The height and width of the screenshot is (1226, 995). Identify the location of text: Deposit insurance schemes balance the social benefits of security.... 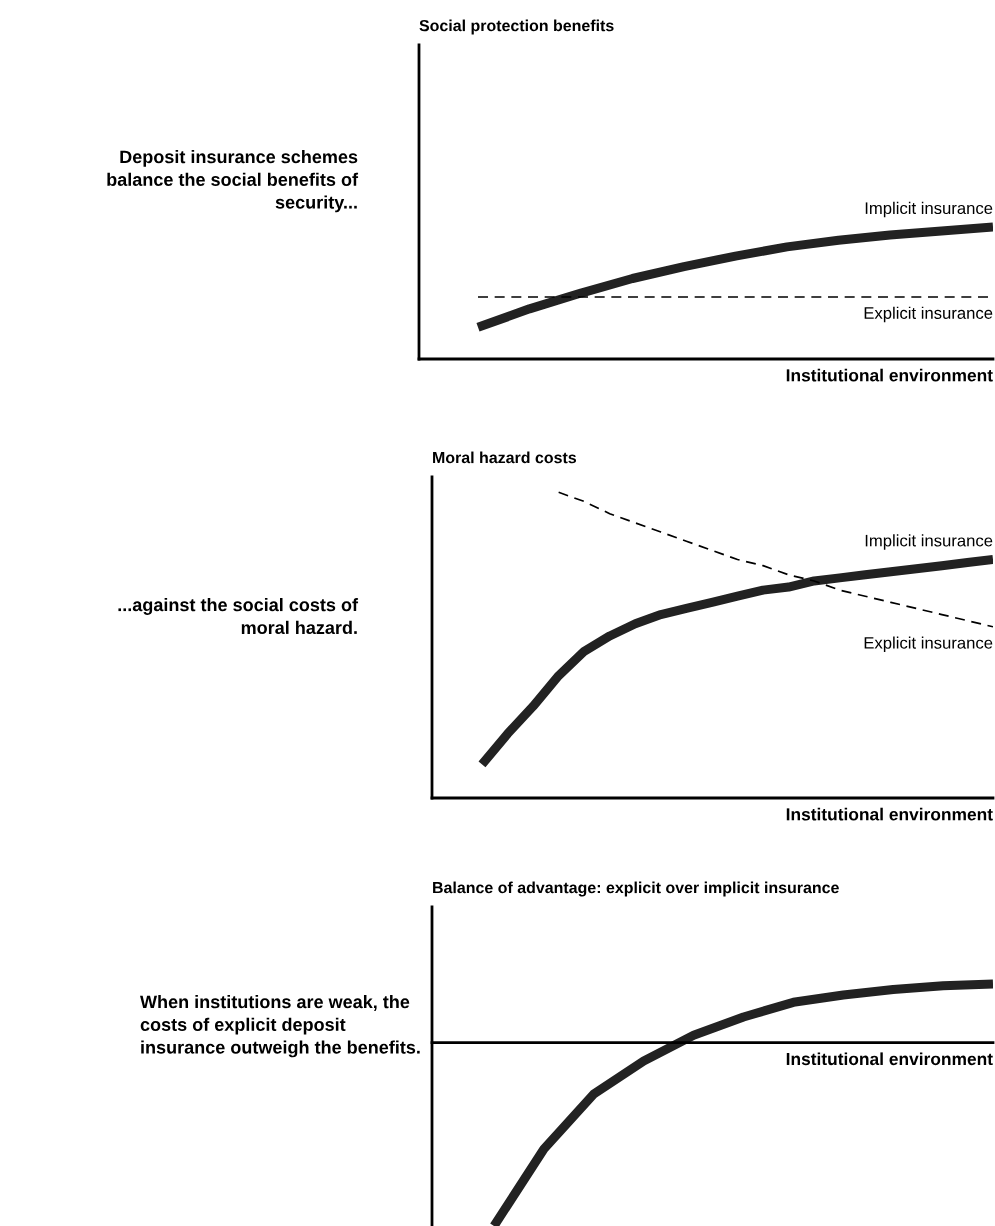
(233, 181).